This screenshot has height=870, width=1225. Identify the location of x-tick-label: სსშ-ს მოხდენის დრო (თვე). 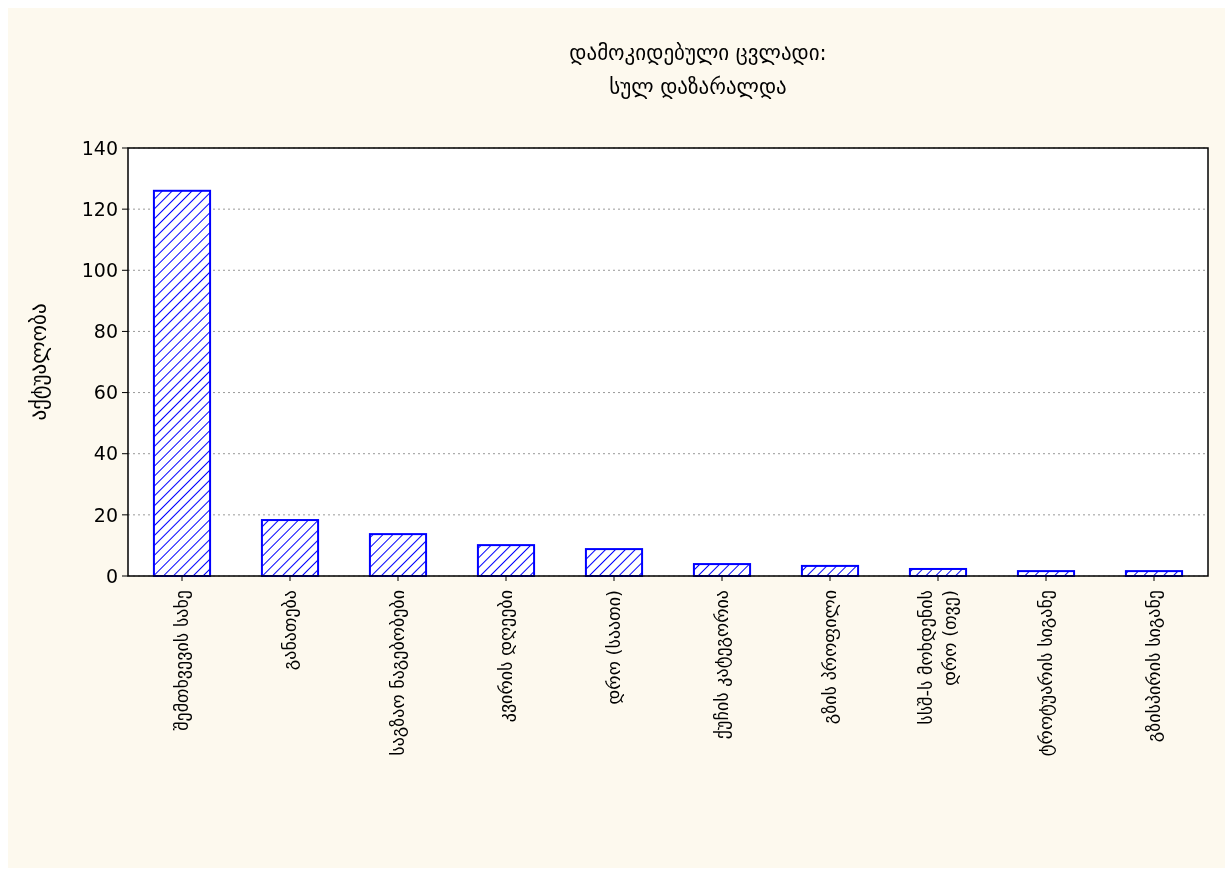
(938, 657).